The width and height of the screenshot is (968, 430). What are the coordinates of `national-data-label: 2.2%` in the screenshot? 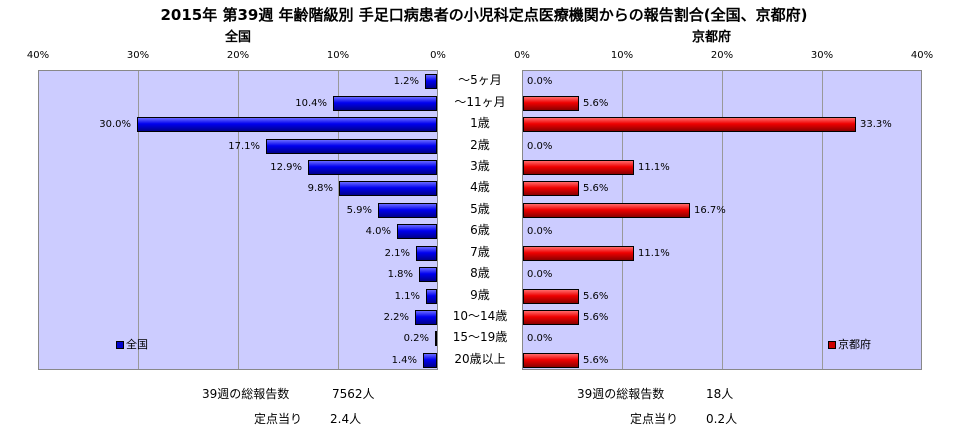 It's located at (396, 317).